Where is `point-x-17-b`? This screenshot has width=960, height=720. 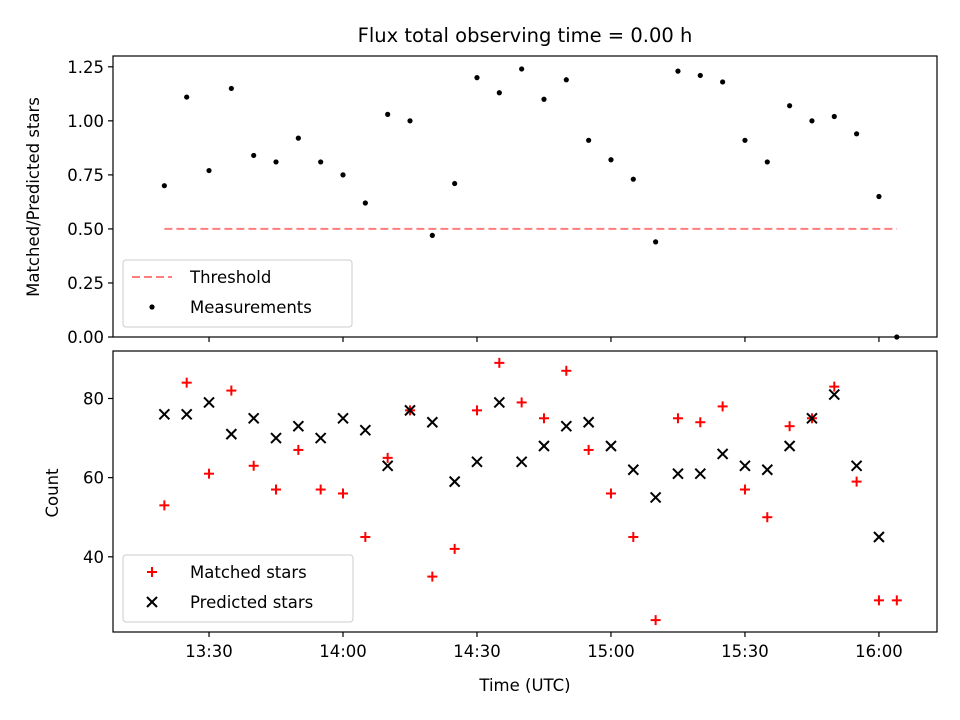 point-x-17-b is located at coordinates (544, 446).